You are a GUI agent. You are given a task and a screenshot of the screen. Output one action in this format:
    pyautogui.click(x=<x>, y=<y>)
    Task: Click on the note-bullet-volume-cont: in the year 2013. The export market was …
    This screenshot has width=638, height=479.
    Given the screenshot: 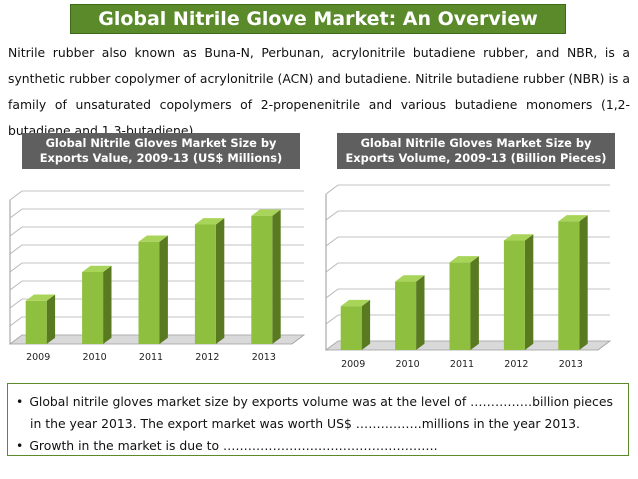 What is the action you would take?
    pyautogui.click(x=305, y=423)
    